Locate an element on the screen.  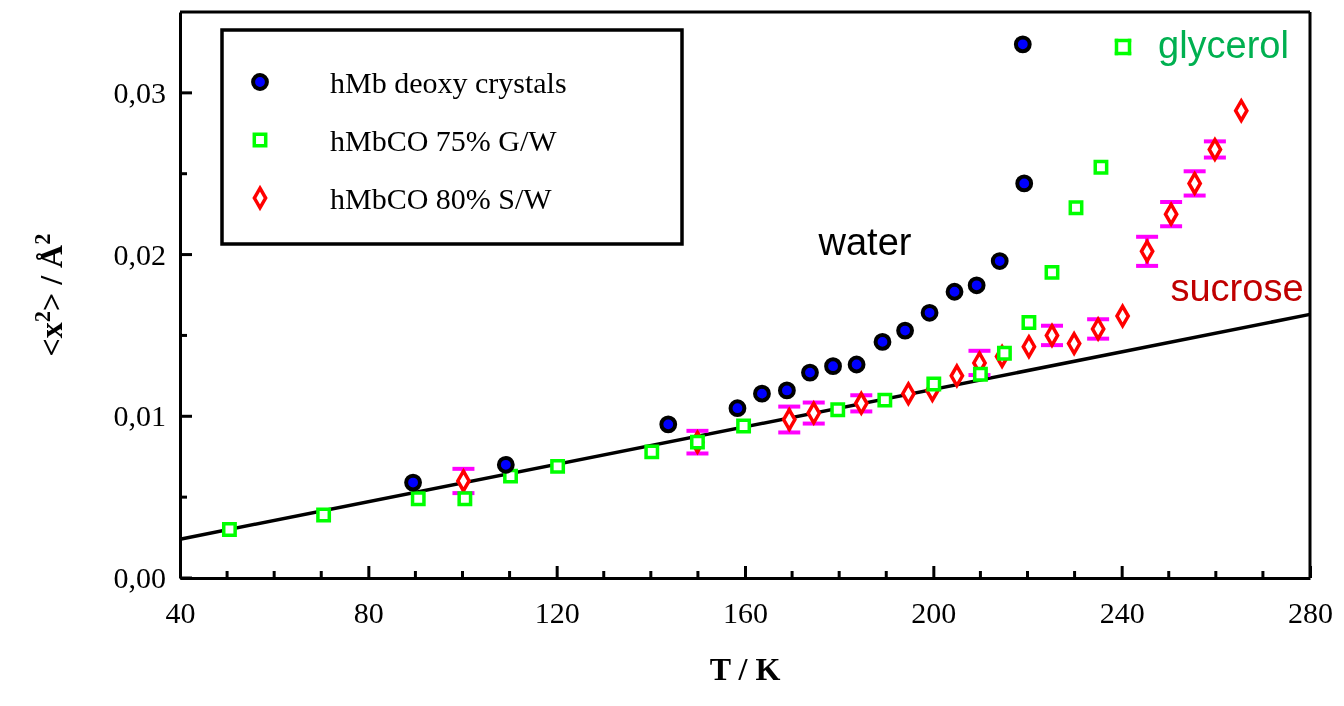
legend-label: hMb deoxy crystals is located at coordinates (448, 82).